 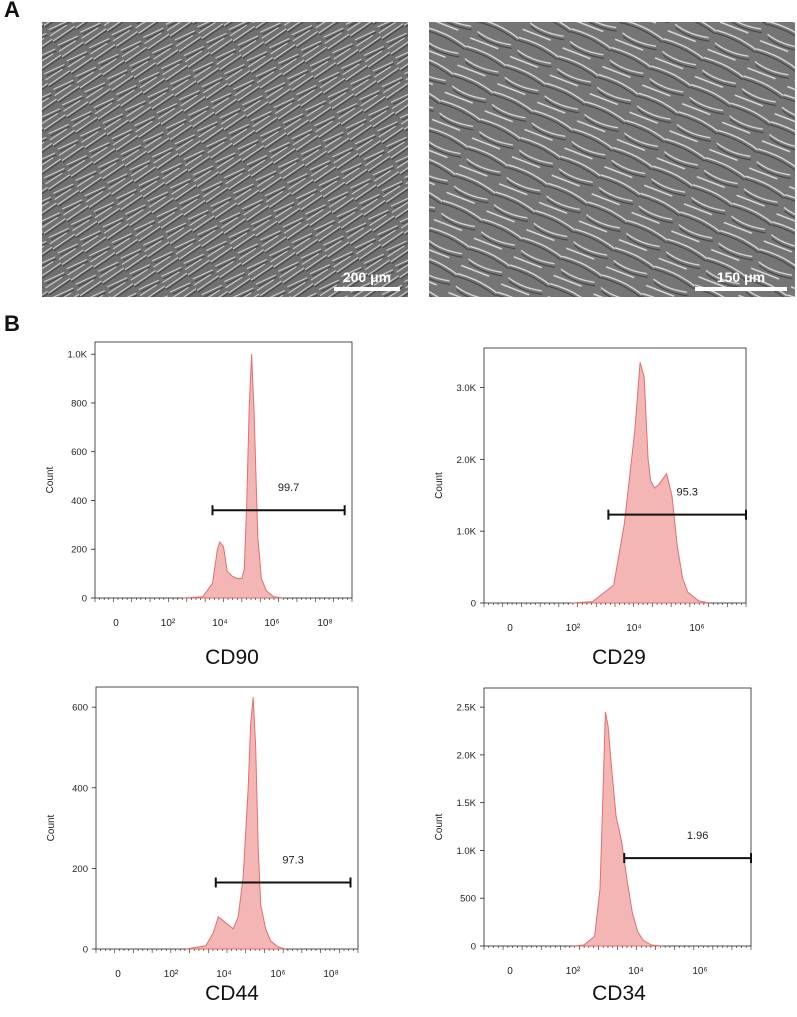 I want to click on scale-bar-label: 200 μm, so click(x=367, y=277).